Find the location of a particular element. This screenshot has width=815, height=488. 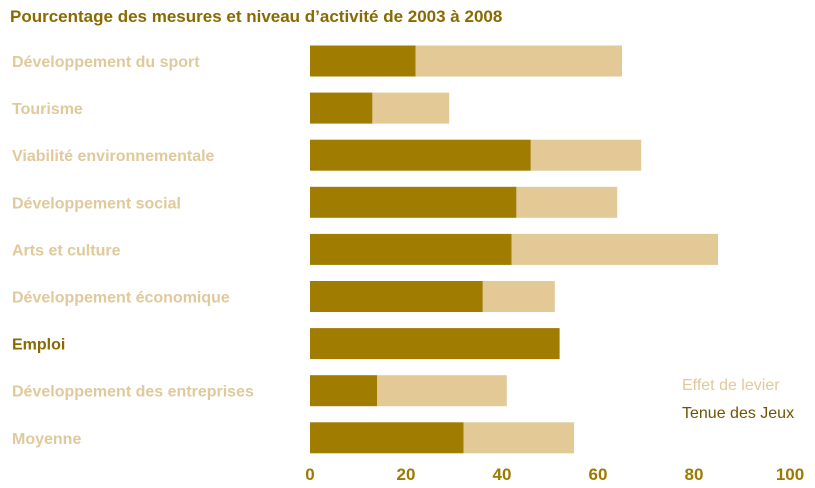

bar-tenue-des-jeux-developpement-du-sport is located at coordinates (363, 61).